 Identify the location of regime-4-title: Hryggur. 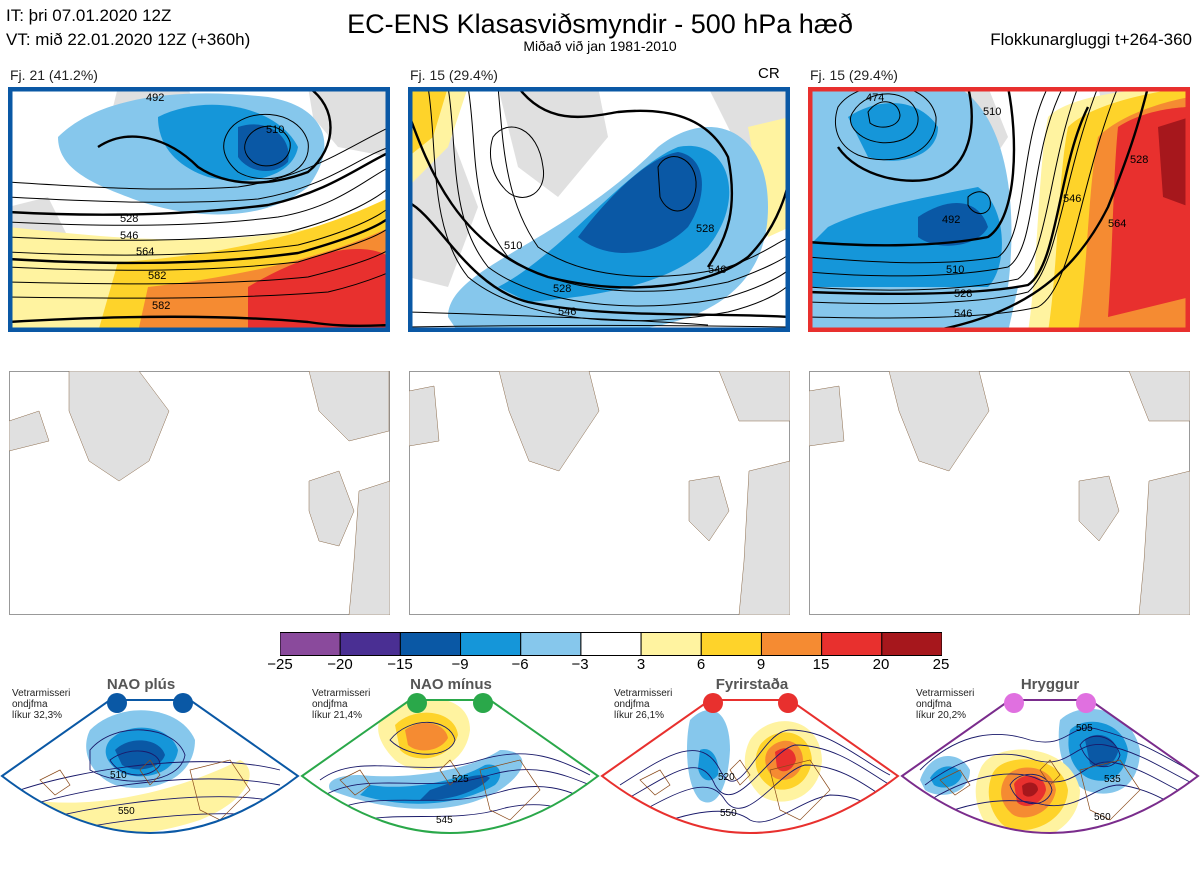
(1050, 684).